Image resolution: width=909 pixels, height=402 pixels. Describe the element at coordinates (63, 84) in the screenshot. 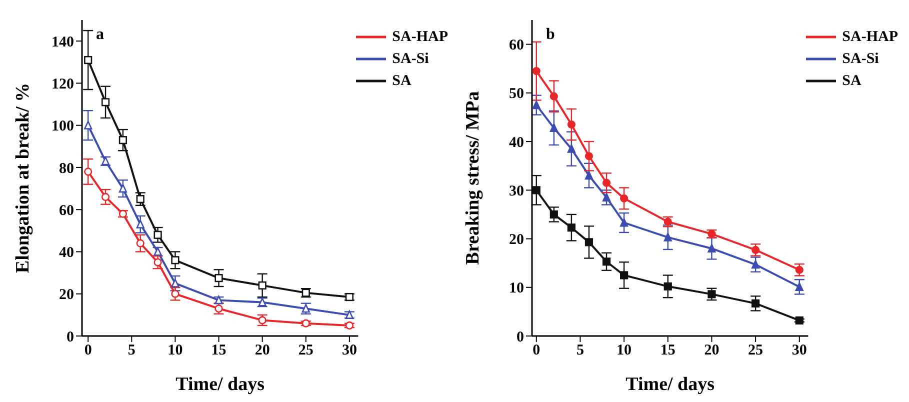

I see `y-tick-label: 120` at that location.